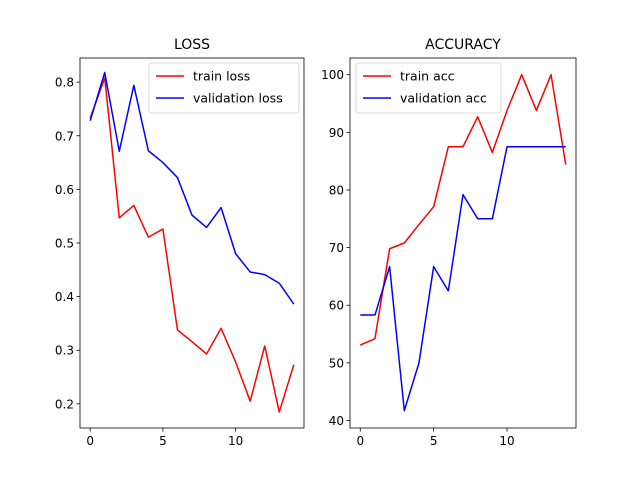 Image resolution: width=640 pixels, height=480 pixels. I want to click on accuracy-x-tick-label: 10, so click(506, 441).